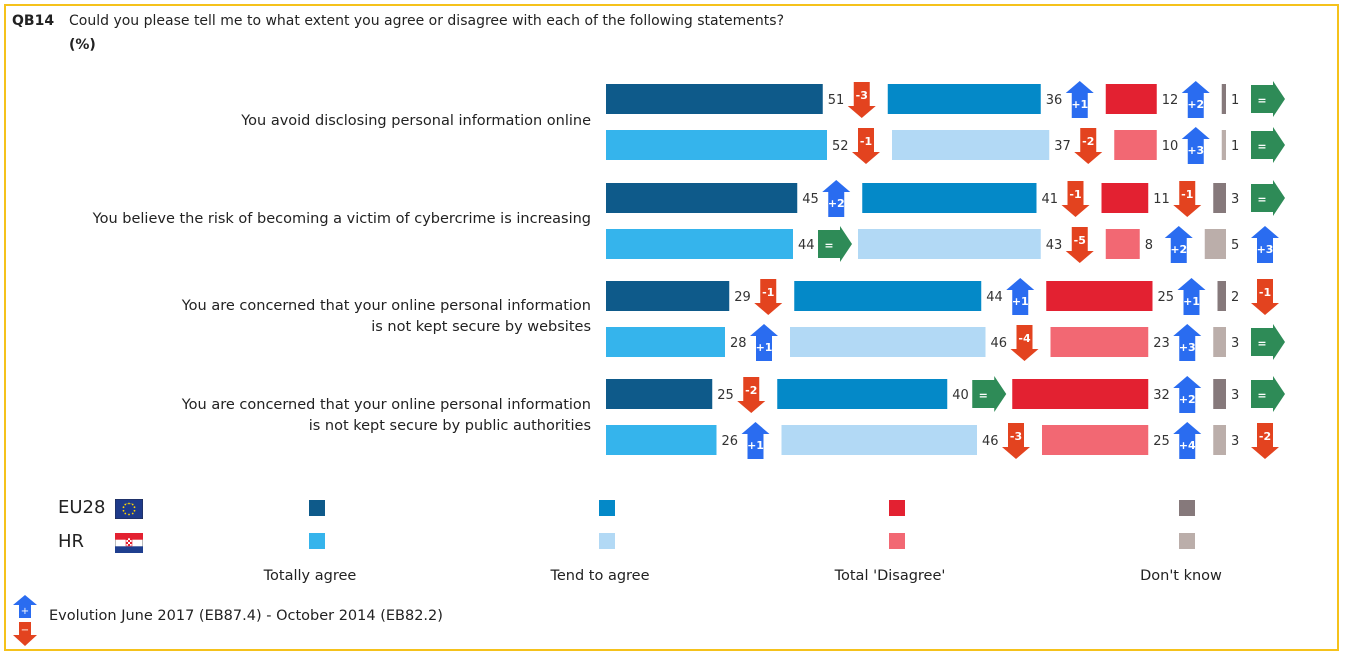  What do you see at coordinates (1080, 240) in the screenshot?
I see `svg-text: -5` at bounding box center [1080, 240].